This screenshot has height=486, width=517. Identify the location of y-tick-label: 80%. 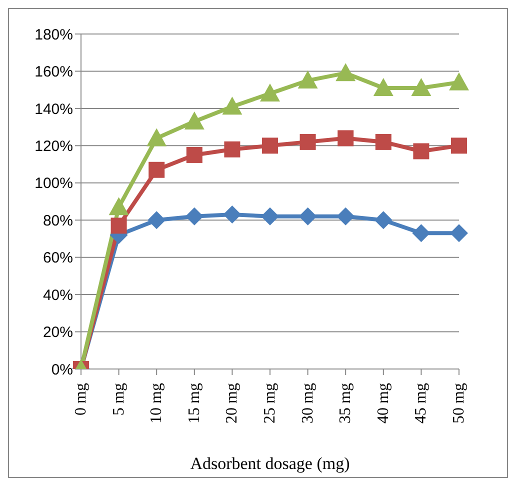
(57, 221).